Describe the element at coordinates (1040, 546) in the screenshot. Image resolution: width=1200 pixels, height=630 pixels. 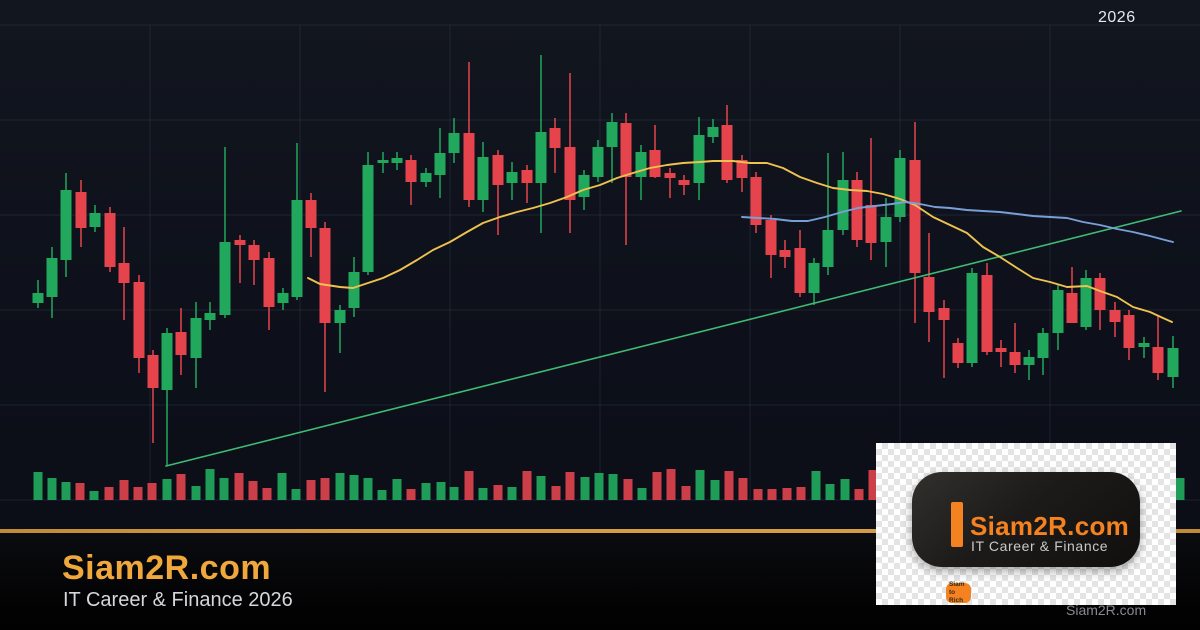
I see `logo-subtitle: IT Career & Finance` at that location.